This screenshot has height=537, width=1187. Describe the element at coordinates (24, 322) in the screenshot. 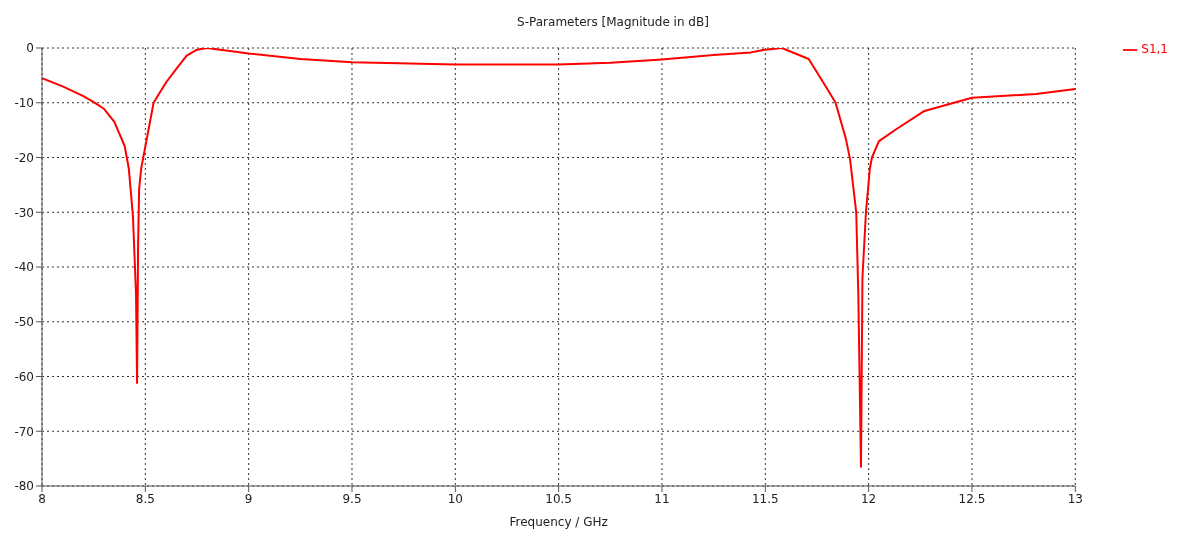

I see `y-tick-label: -50` at that location.